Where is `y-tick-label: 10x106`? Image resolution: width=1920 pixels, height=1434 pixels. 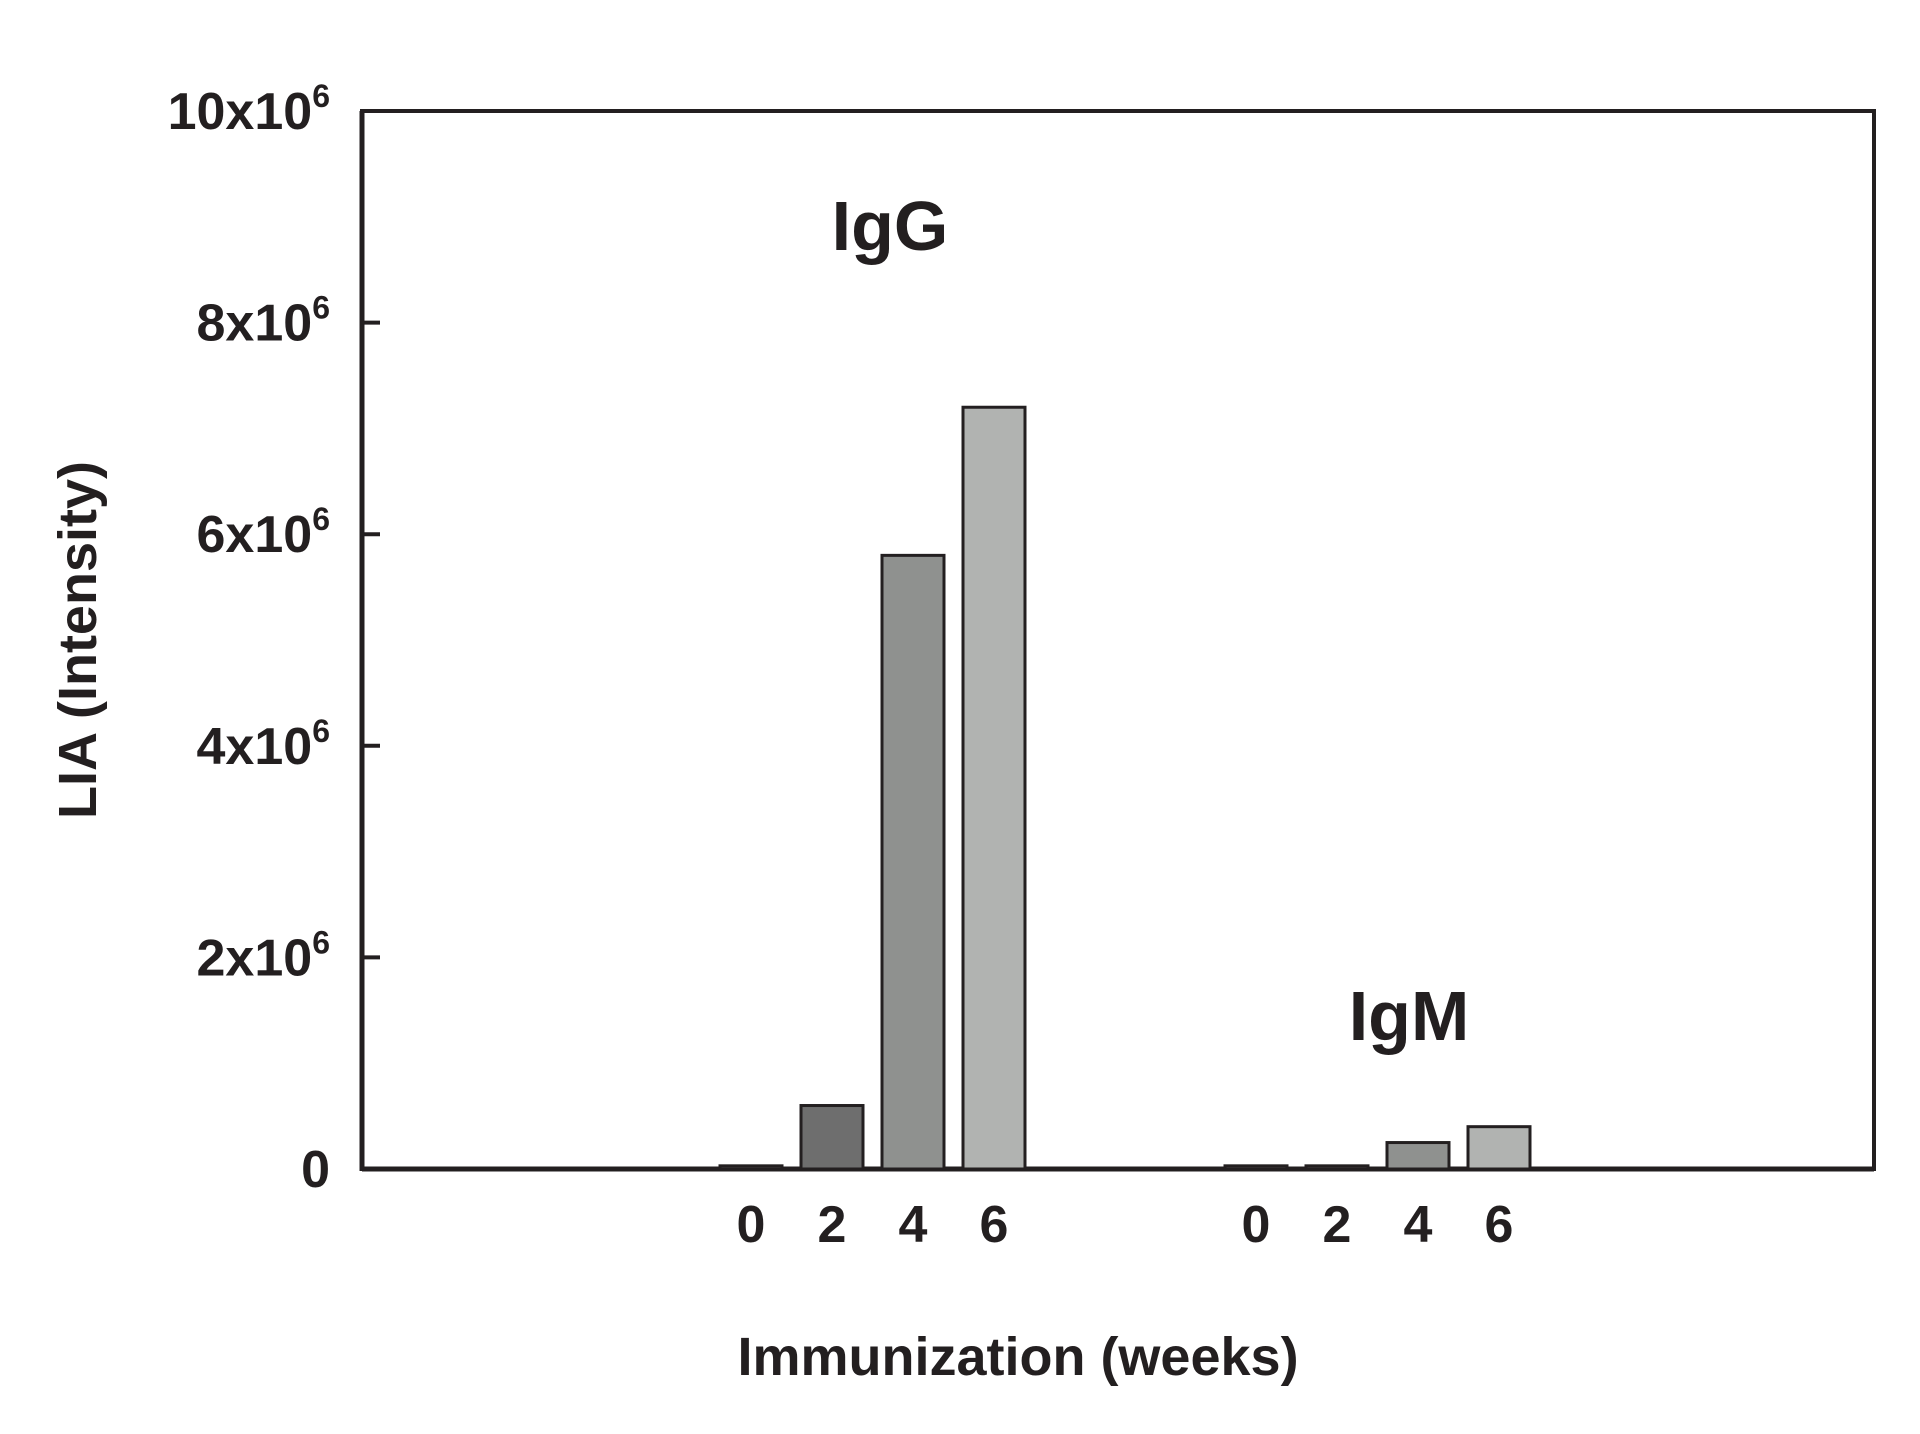 y-tick-label: 10x106 is located at coordinates (249, 109).